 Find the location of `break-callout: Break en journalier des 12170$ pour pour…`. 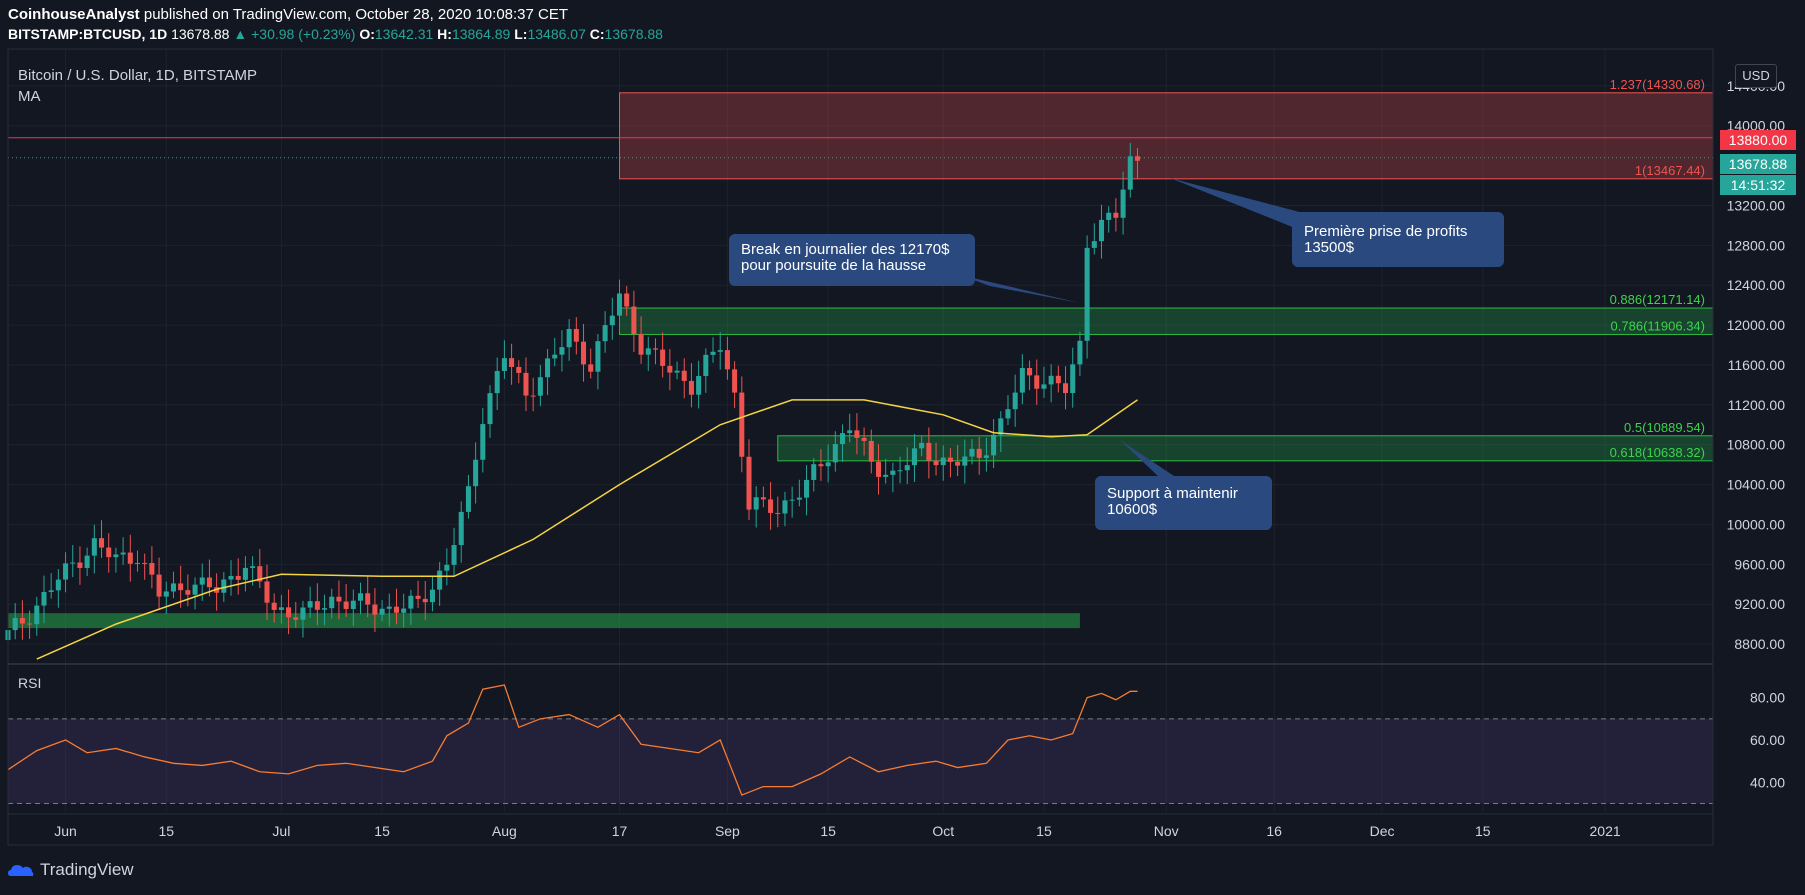

break-callout: Break en journalier des 12170$ pour pour… is located at coordinates (852, 260).